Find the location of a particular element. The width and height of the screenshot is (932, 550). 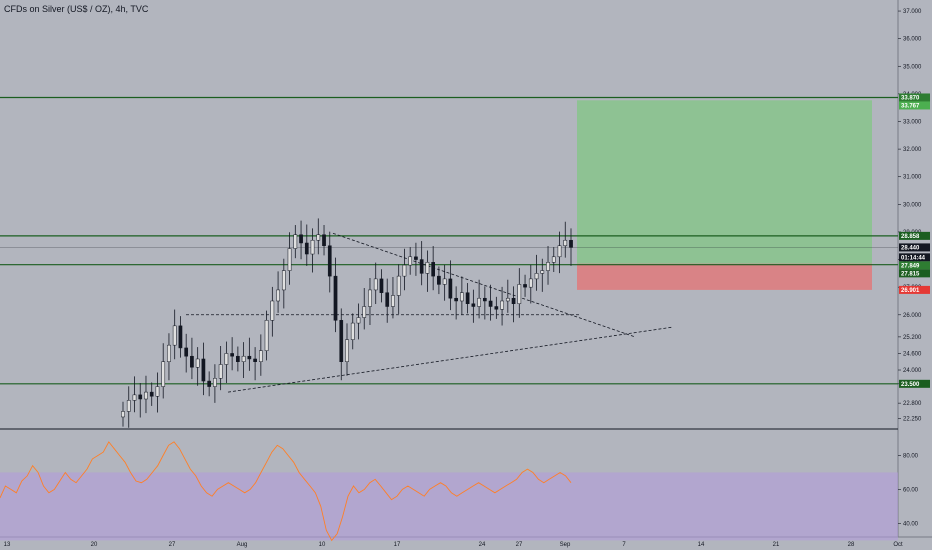

descending-trendline is located at coordinates (484, 285).